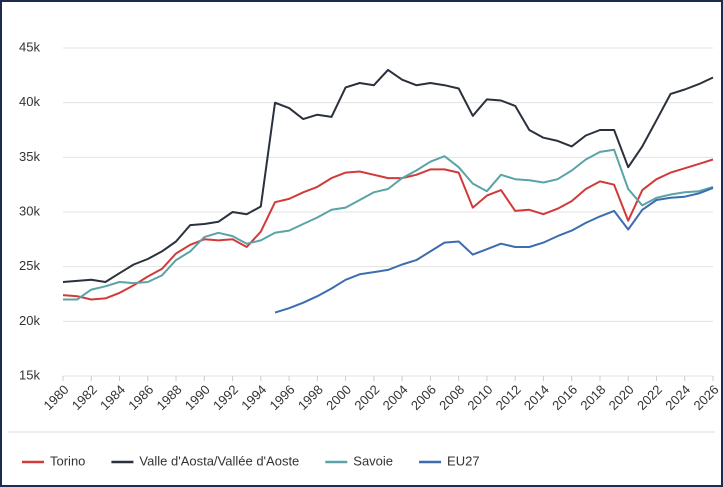 Image resolution: width=723 pixels, height=487 pixels. What do you see at coordinates (67, 460) in the screenshot?
I see `legend-label: Torino` at bounding box center [67, 460].